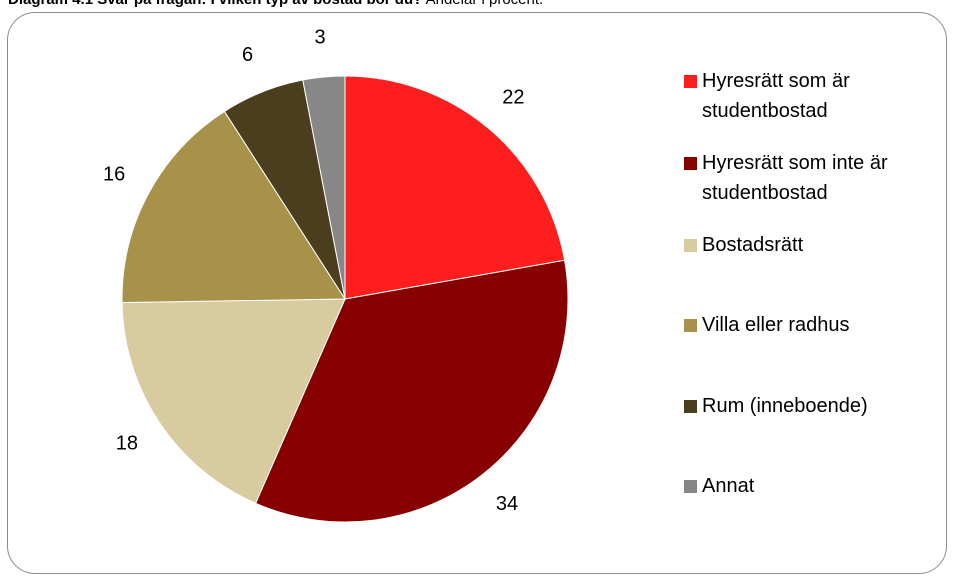  What do you see at coordinates (507, 504) in the screenshot?
I see `data-label-hyresratt-som-inte-ar-studentbostad: 34` at bounding box center [507, 504].